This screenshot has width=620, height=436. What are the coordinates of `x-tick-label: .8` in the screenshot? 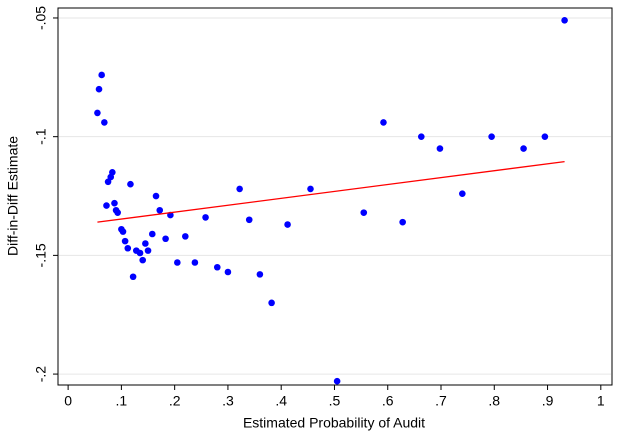 It's located at (494, 401).